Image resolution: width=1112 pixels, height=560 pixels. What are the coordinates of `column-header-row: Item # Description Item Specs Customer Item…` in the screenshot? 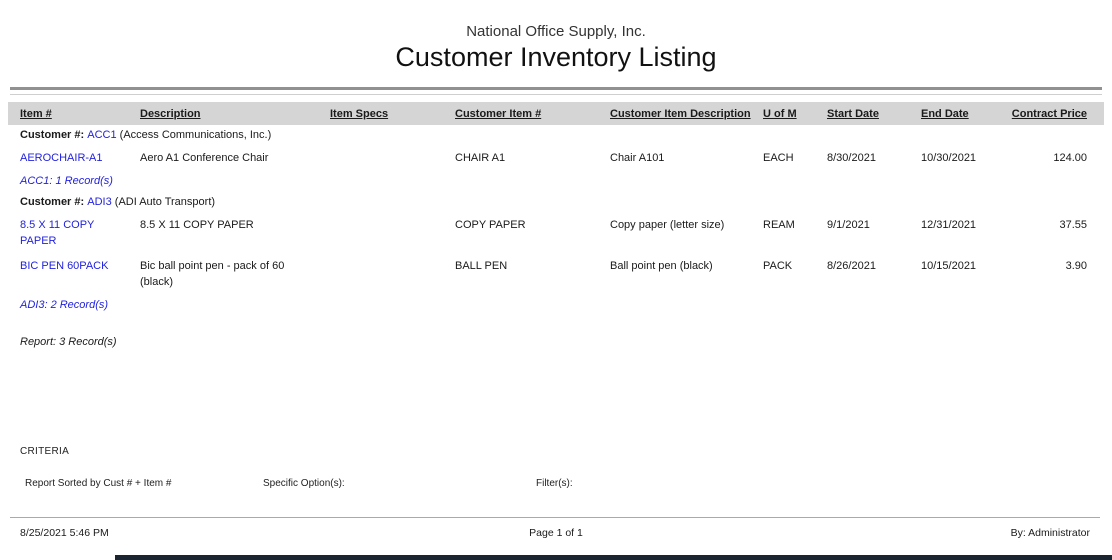 It's located at (556, 113).